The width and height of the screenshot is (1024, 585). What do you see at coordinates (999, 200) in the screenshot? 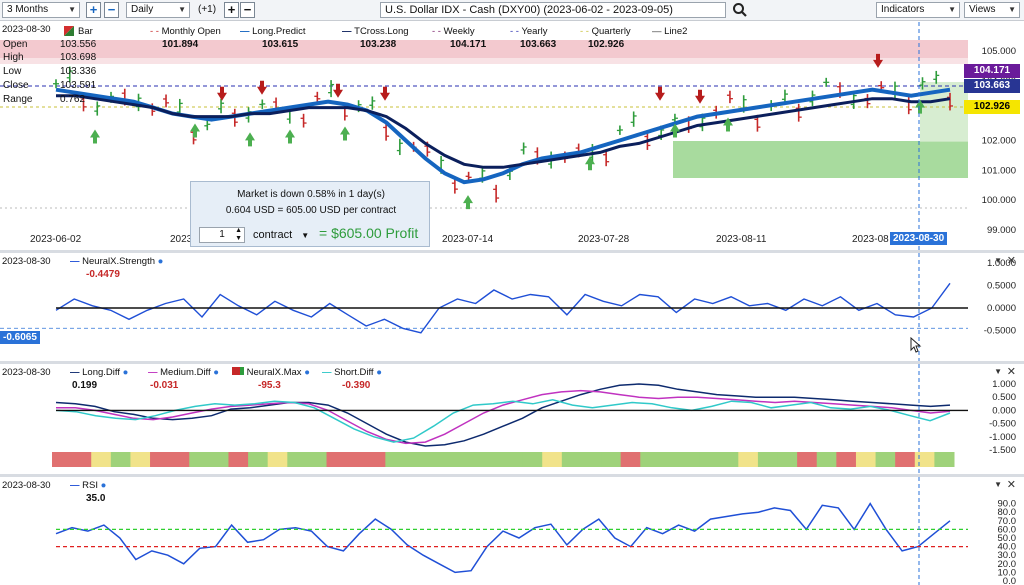
I see `y-tick-label: 100.000` at bounding box center [999, 200].